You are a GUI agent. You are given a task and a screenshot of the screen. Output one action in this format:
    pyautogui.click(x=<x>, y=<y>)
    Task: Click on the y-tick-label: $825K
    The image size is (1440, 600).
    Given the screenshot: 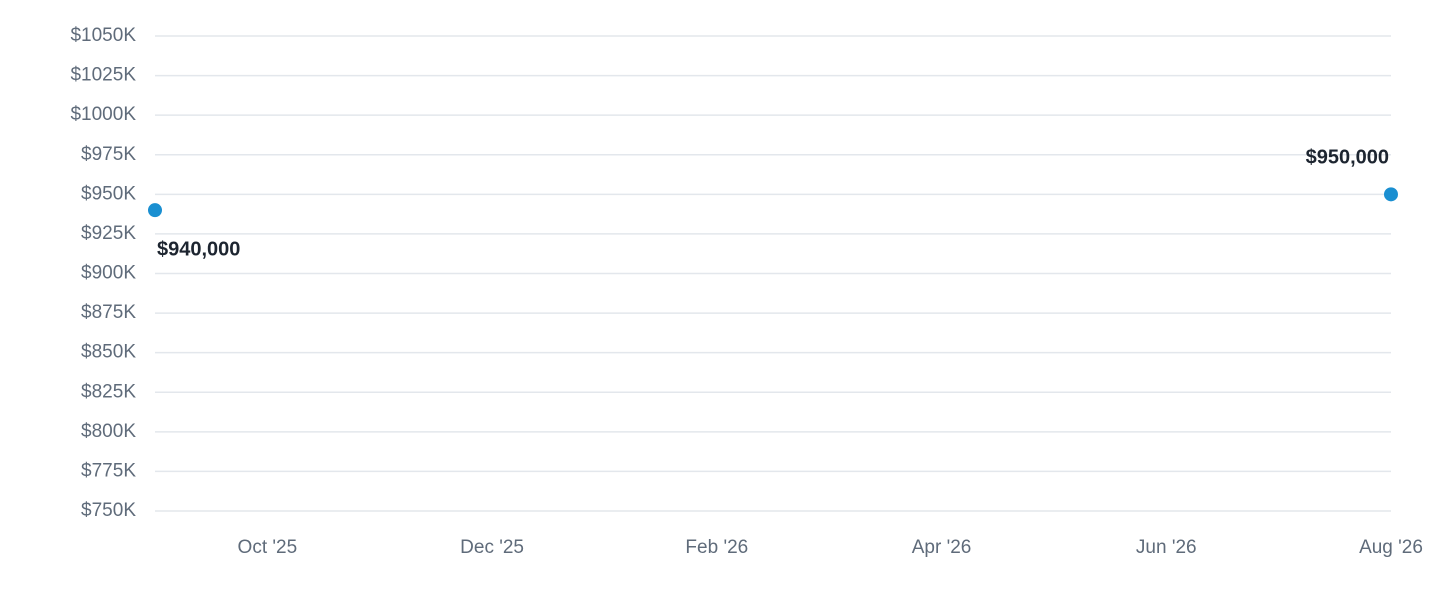 What is the action you would take?
    pyautogui.click(x=108, y=391)
    